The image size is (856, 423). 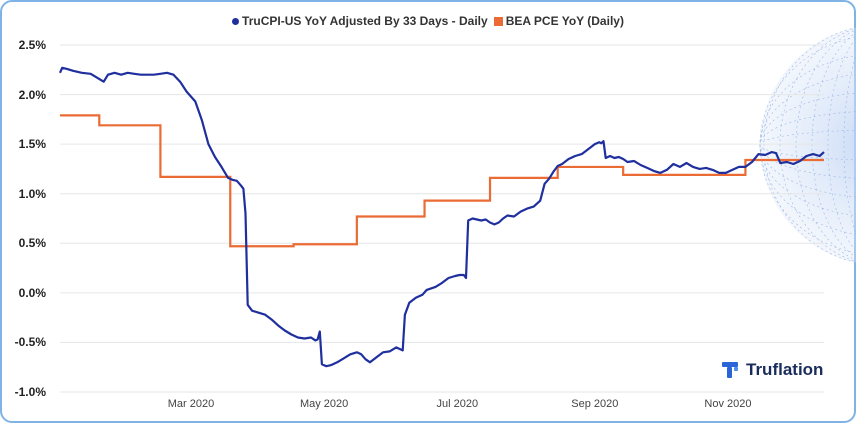 I want to click on globe-watermark, so click(x=807, y=145).